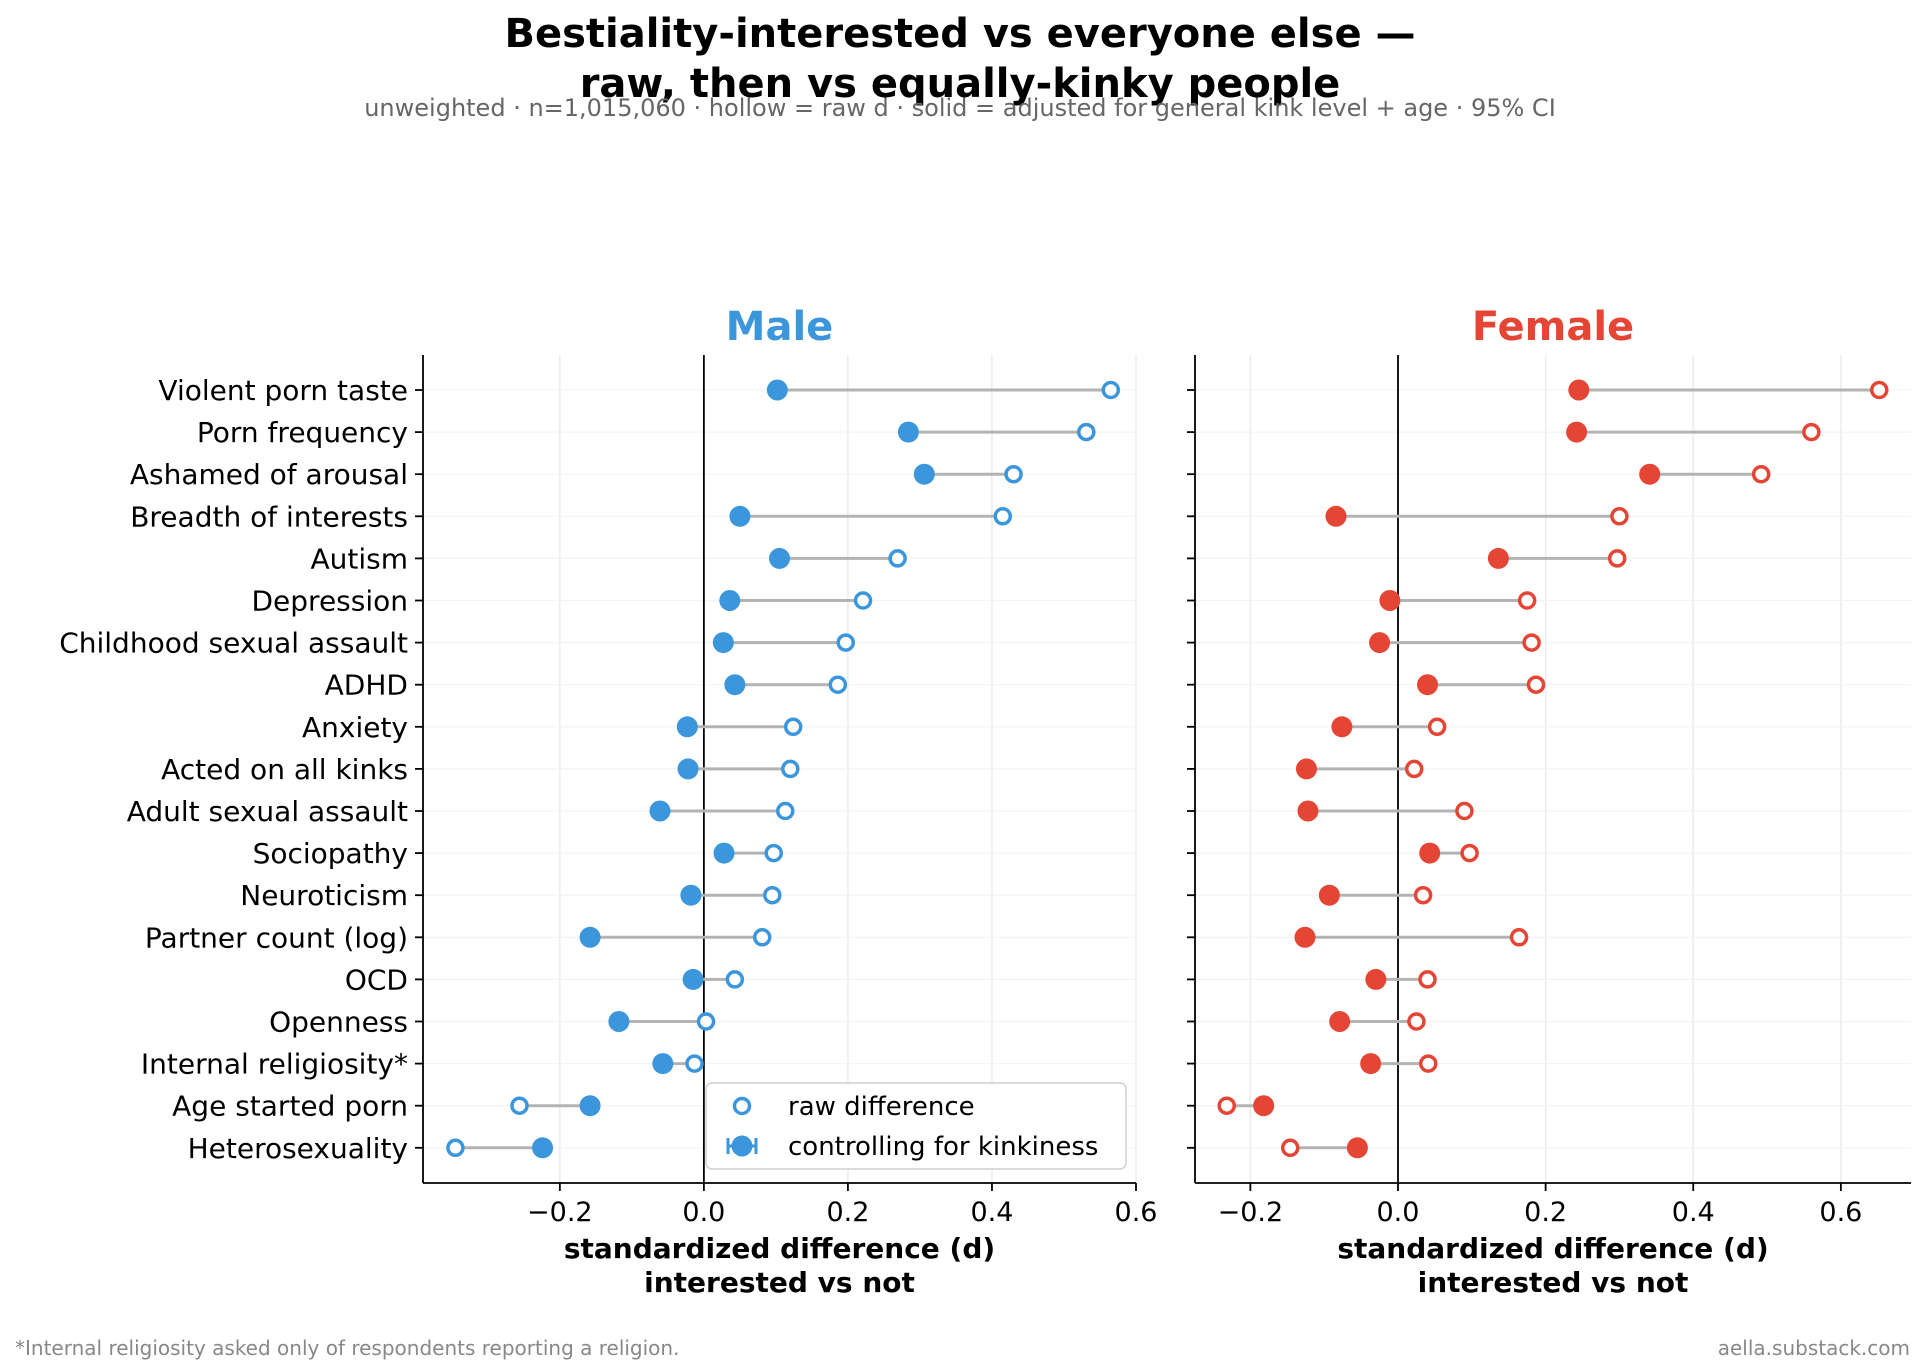  What do you see at coordinates (1553, 327) in the screenshot?
I see `panel-title-female: Female` at bounding box center [1553, 327].